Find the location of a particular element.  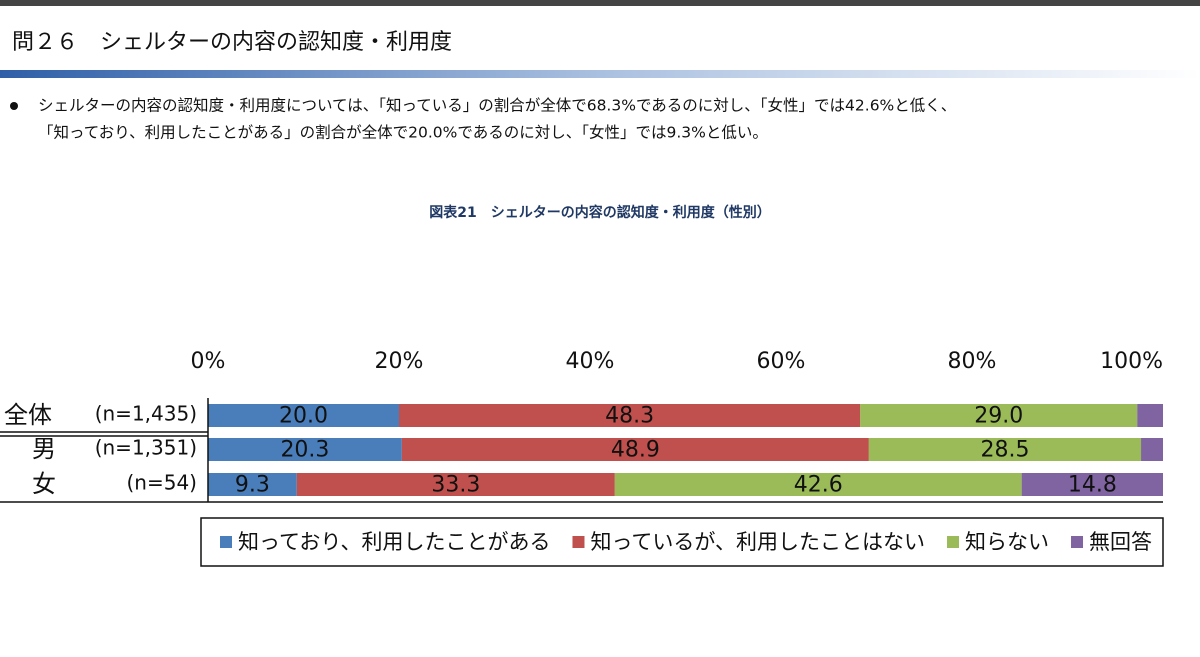

category-note: (n=1,435) is located at coordinates (146, 414).